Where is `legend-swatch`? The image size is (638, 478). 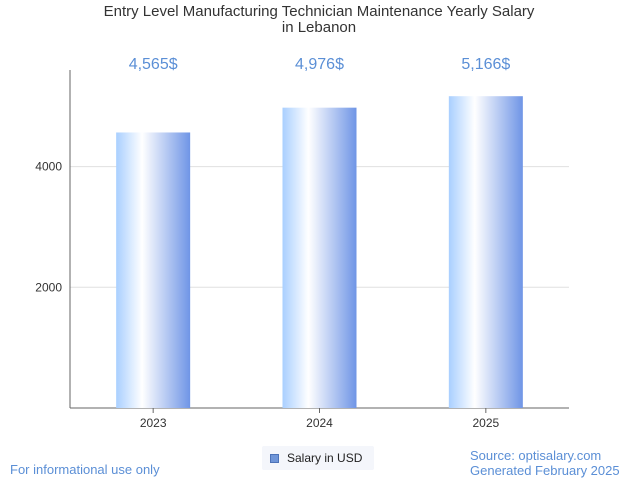
legend-swatch is located at coordinates (274, 458).